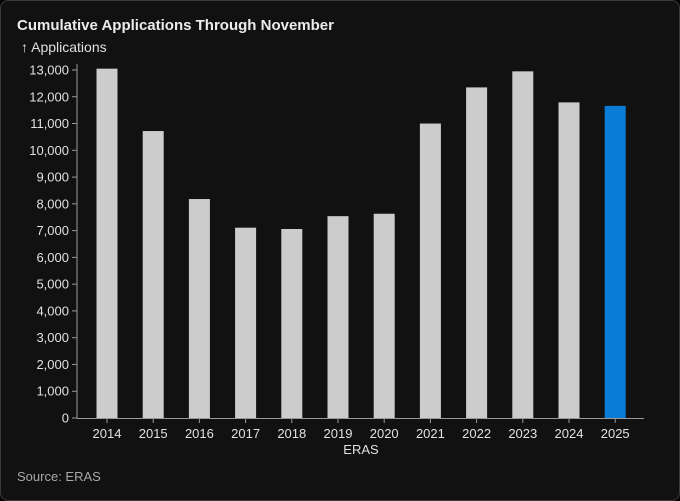 The height and width of the screenshot is (501, 680). Describe the element at coordinates (522, 433) in the screenshot. I see `x-tick-label-2023: 2023` at that location.